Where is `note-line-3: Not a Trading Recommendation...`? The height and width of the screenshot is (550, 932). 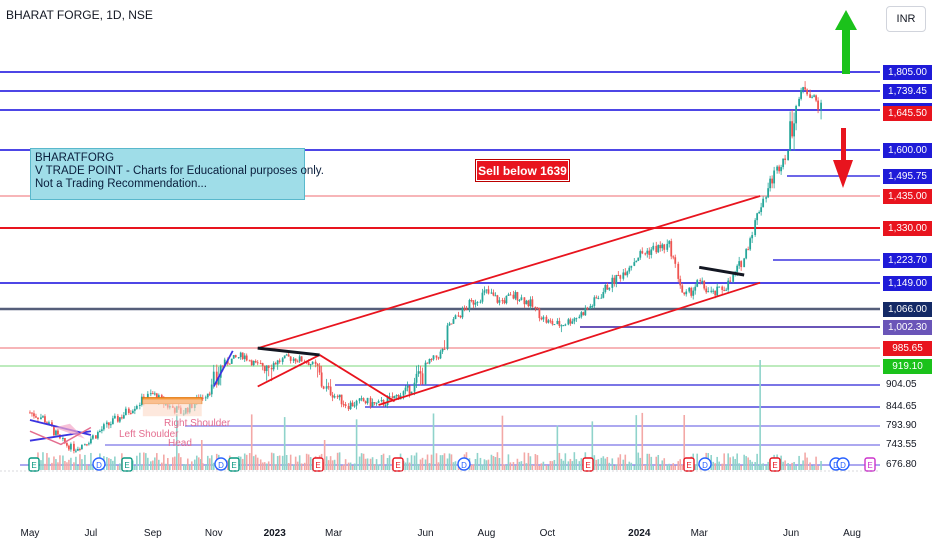 note-line-3: Not a Trading Recommendation... is located at coordinates (121, 184).